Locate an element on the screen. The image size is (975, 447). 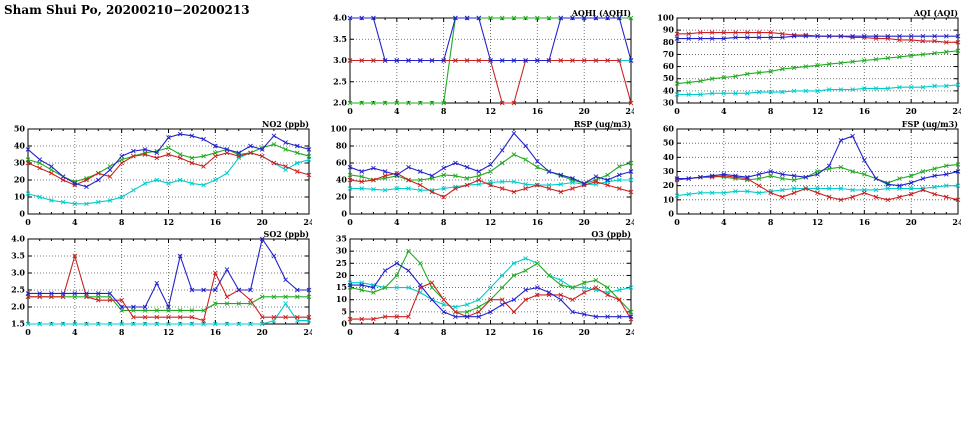
chart-fsp: FSP (ug/m3) 0 4 8 12 16 20 24 0 10 20 30 40 50 60 is located at coordinates (806, 173).